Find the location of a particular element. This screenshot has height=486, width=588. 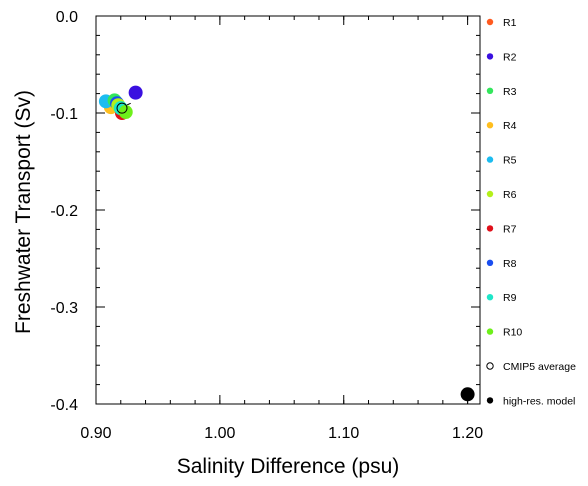

y-tick-label: 0.0 is located at coordinates (67, 17).